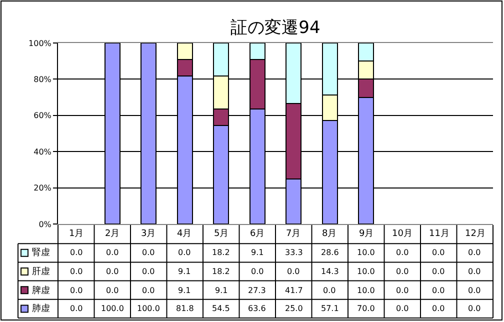 The image size is (504, 322). What do you see at coordinates (43, 151) in the screenshot?
I see `y-tick-label: 40%` at bounding box center [43, 151].